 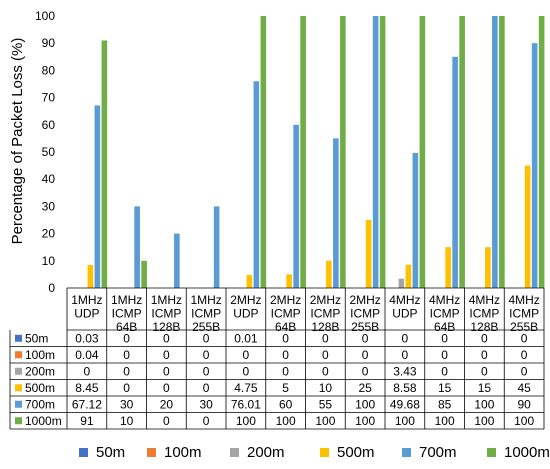 What do you see at coordinates (246, 388) in the screenshot?
I see `table-cell: 4.75` at bounding box center [246, 388].